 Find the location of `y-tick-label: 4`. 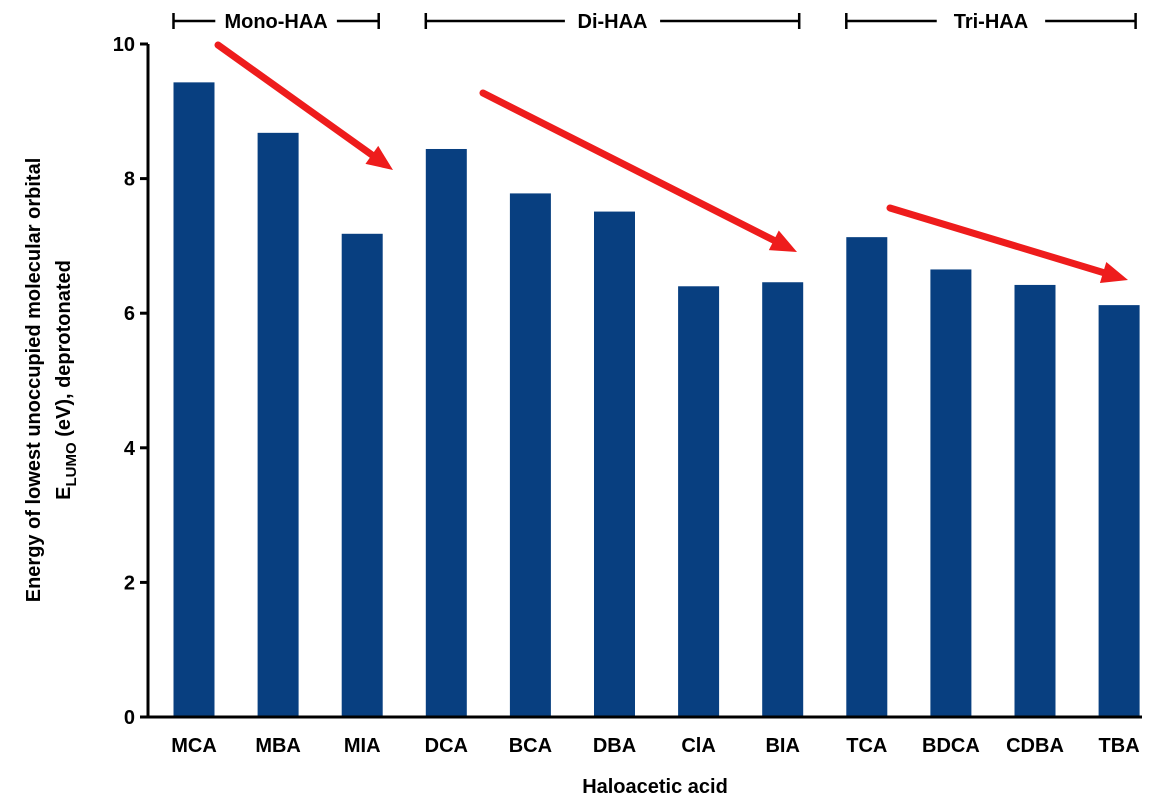

y-tick-label: 4 is located at coordinates (130, 449).